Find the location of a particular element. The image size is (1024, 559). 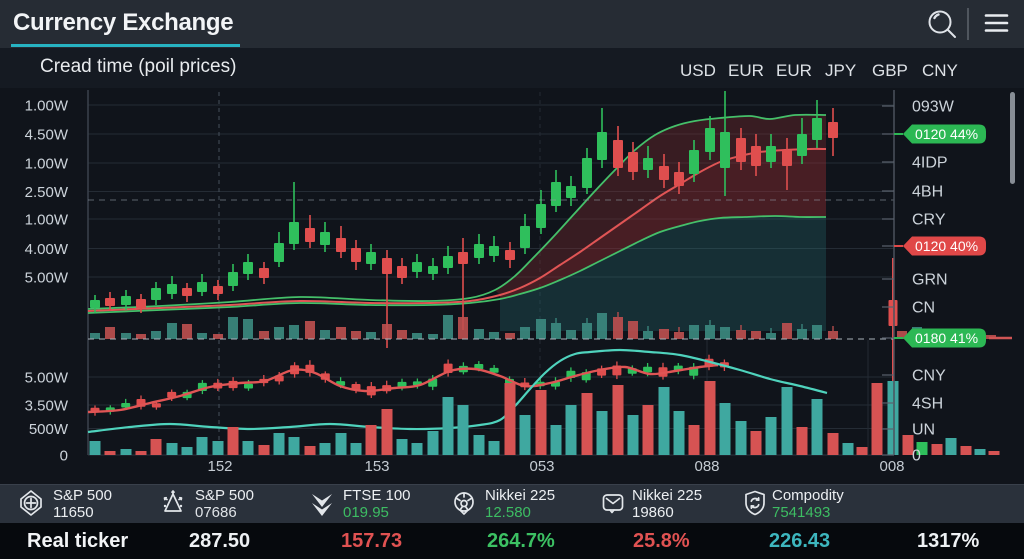

svg-text: CN is located at coordinates (923, 308).